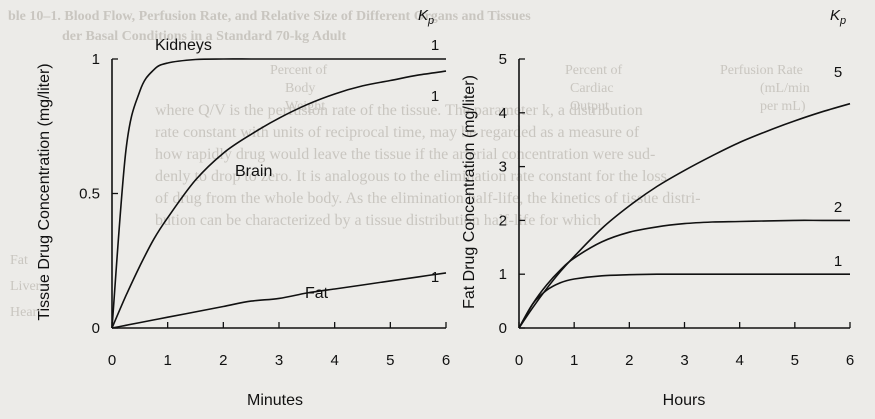  I want to click on right-y-tick-label: 3, so click(503, 167).